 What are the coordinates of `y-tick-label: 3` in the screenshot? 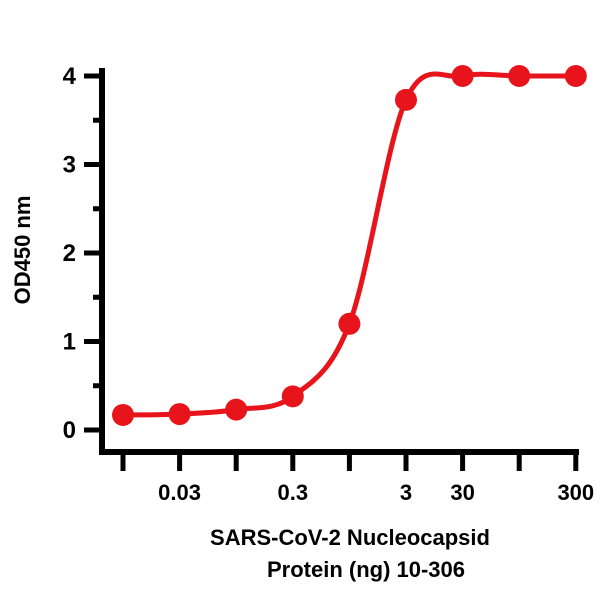 It's located at (69, 165).